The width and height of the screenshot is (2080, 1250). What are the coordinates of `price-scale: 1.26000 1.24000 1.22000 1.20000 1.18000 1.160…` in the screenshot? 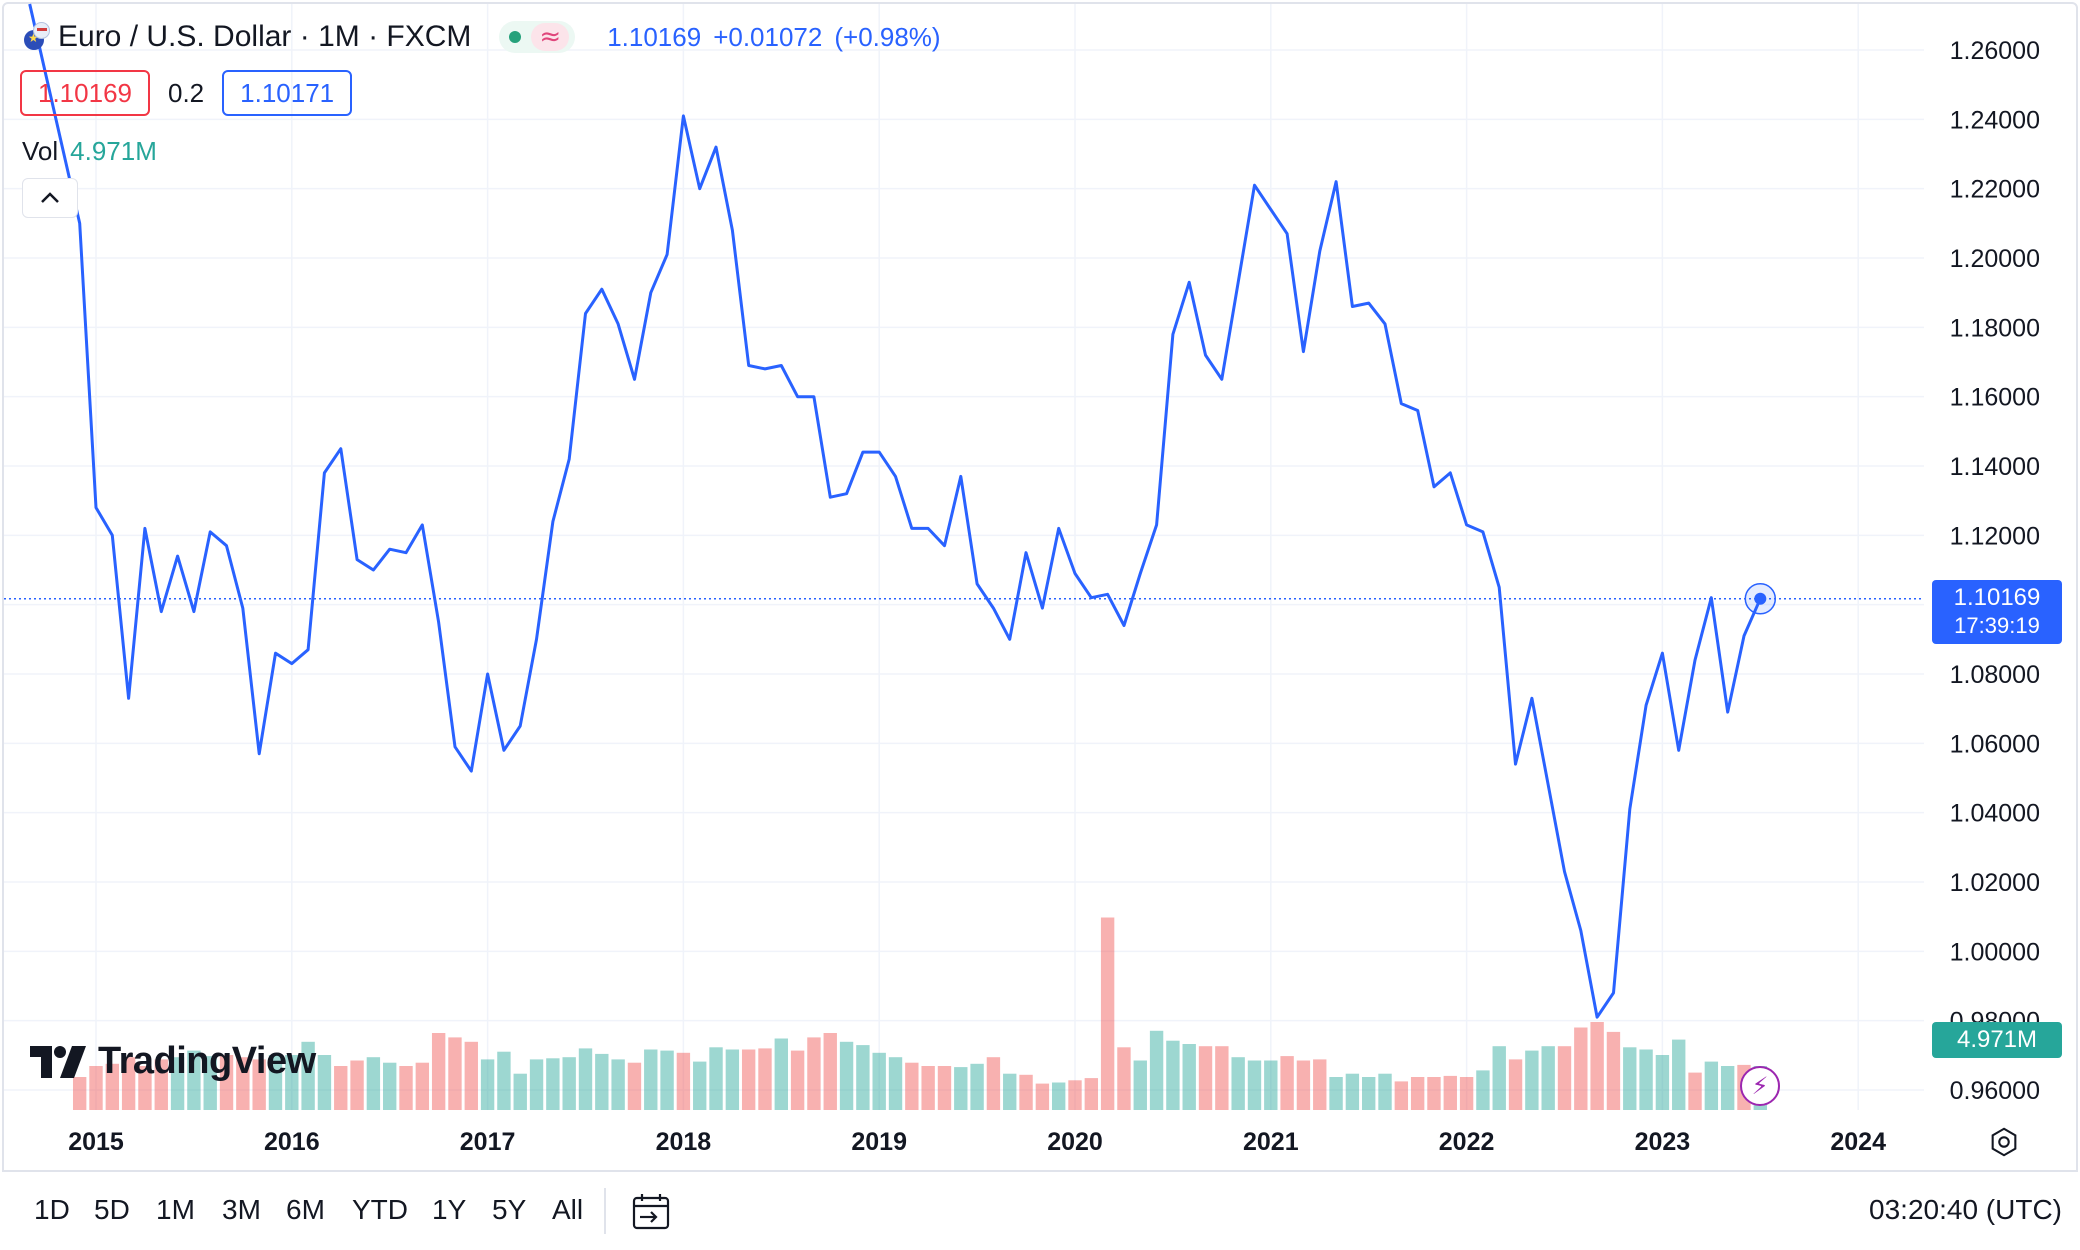 It's located at (1995, 571).